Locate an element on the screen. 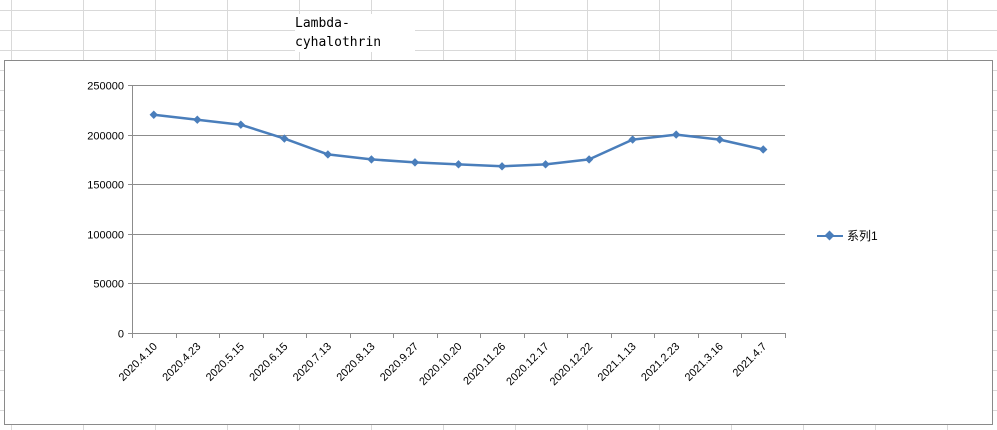 The height and width of the screenshot is (430, 997). x-tick-label-6: 2020.9.27 is located at coordinates (399, 362).